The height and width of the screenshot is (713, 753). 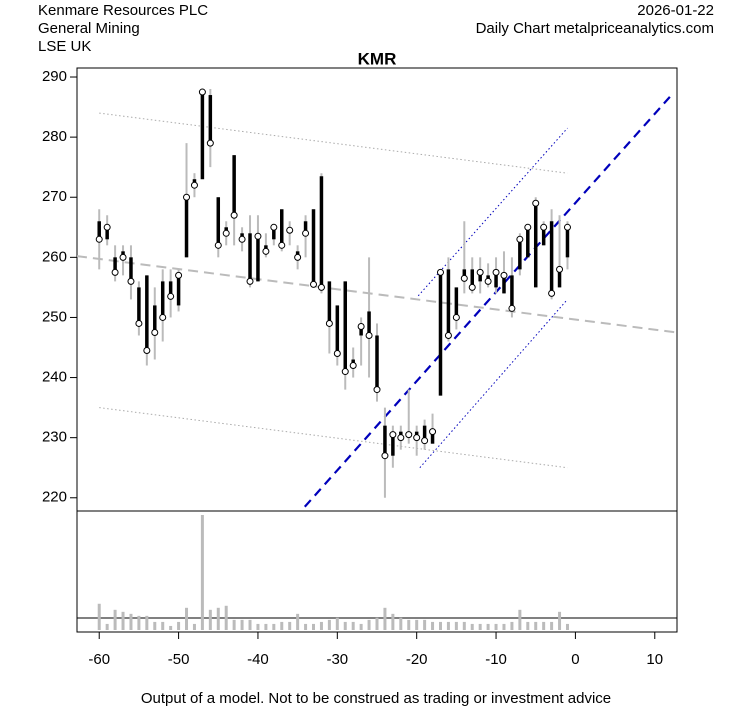 What do you see at coordinates (417, 659) in the screenshot?
I see `x-tick-label: -20` at bounding box center [417, 659].